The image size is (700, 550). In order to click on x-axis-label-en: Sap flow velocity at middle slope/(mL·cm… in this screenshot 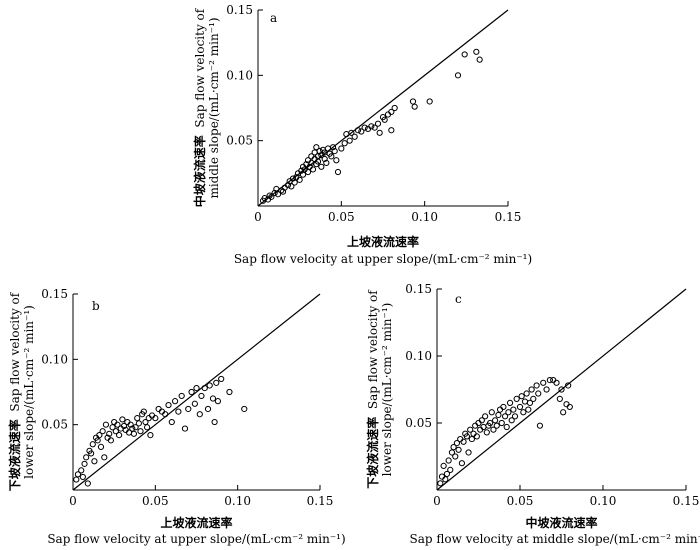, I will do `click(555, 539)`.